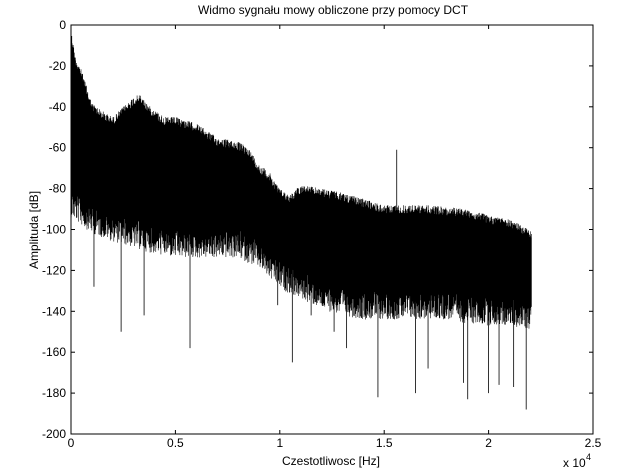 This screenshot has height=476, width=626. I want to click on x-tick-label: 2.5, so click(593, 443).